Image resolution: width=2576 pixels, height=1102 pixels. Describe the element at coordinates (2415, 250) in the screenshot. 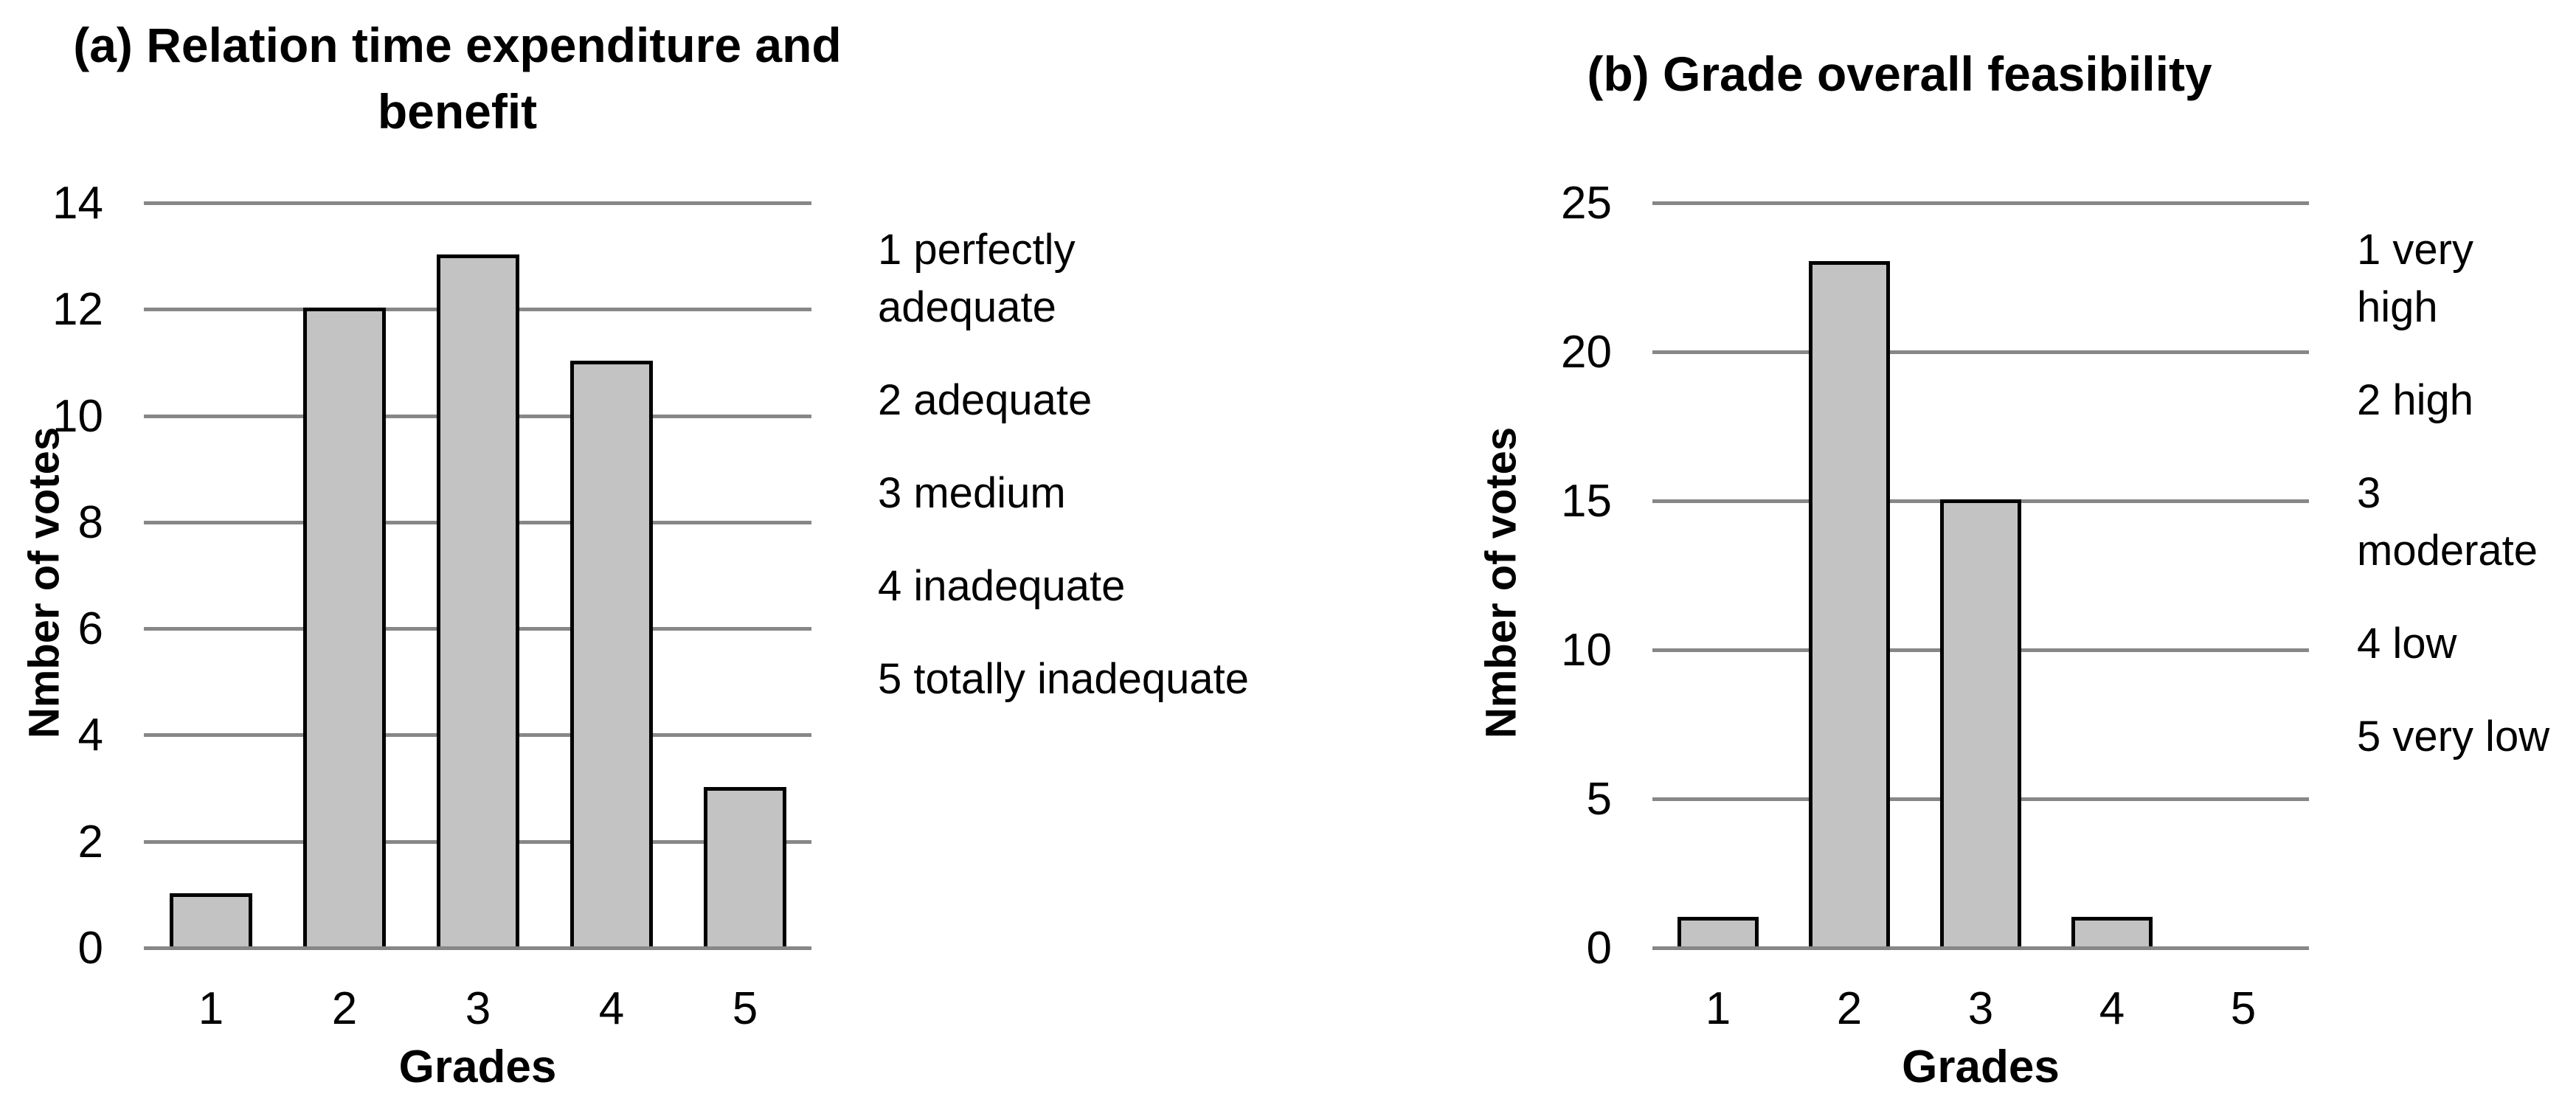

I see `legend-item-line: 1 very` at that location.